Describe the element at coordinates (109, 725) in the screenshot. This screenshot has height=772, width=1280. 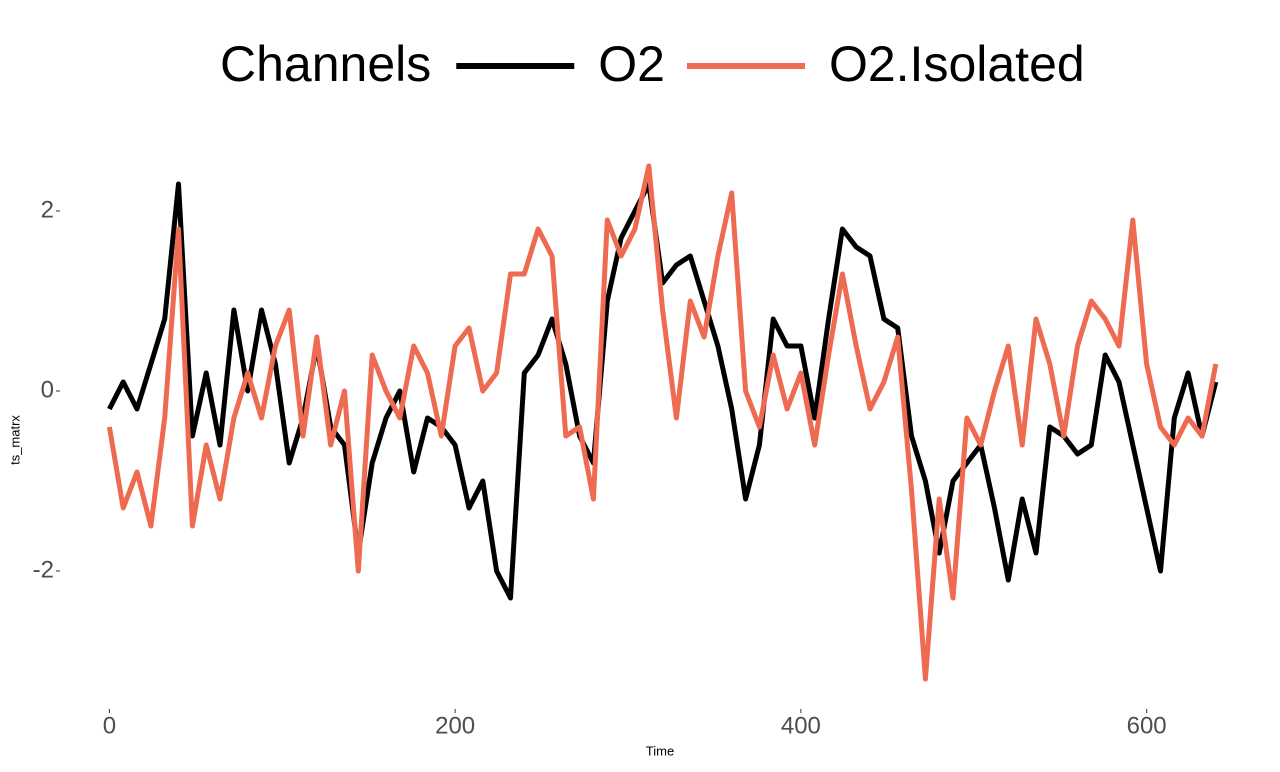
I see `x-tick-label: 0` at that location.